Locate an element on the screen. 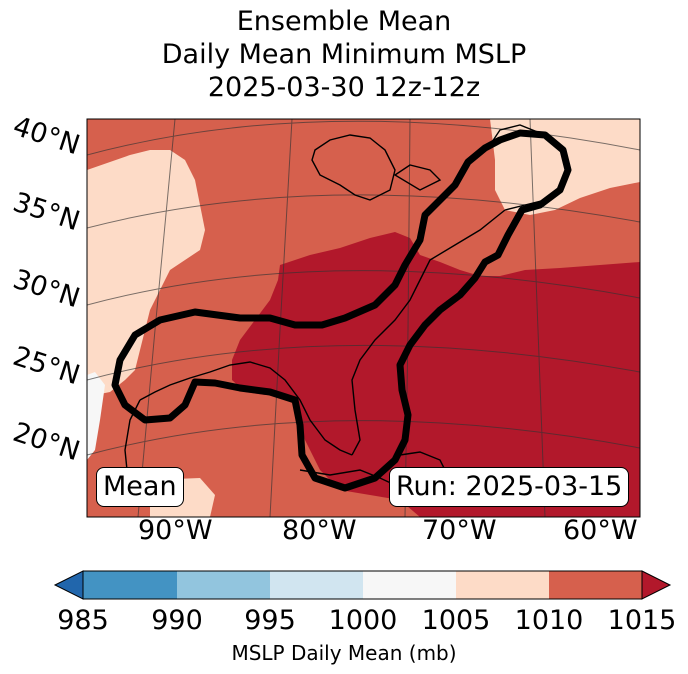 This screenshot has width=688, height=674. colorbar-tick-1010: 1010 is located at coordinates (549, 620).